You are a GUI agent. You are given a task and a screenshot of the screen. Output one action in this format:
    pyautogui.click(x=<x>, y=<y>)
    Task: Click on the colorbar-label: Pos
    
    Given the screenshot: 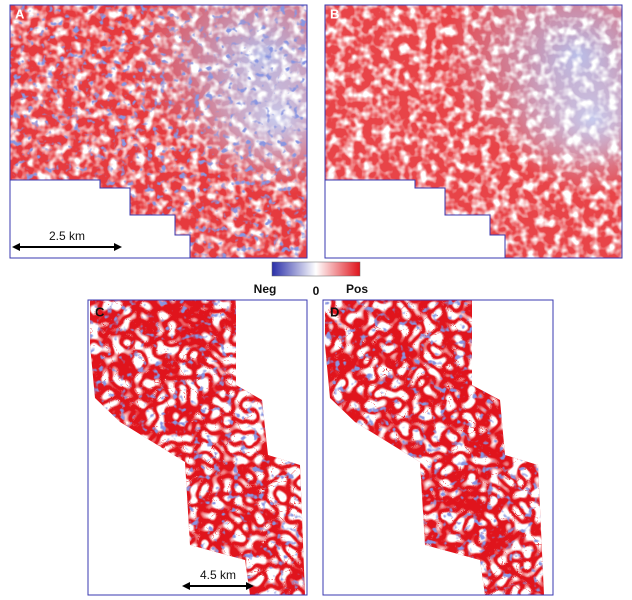 What is the action you would take?
    pyautogui.click(x=357, y=289)
    